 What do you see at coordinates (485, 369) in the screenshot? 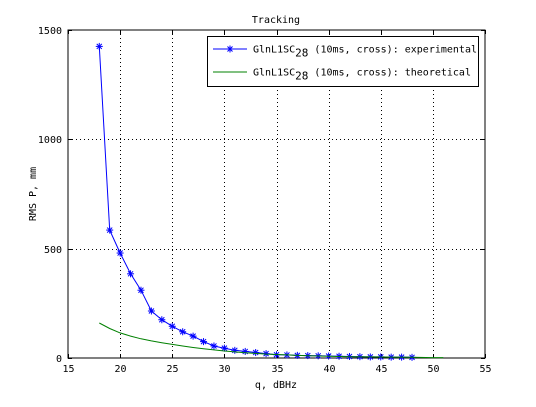
I see `x-tick-label: 55` at bounding box center [485, 369].